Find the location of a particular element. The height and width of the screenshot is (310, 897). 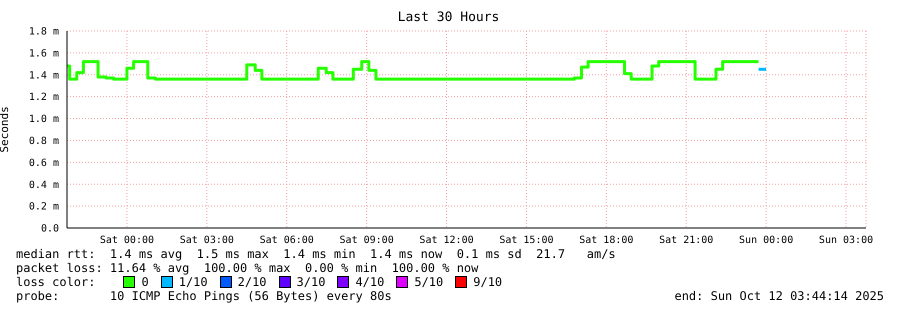

y-tick-label: 0.4 m is located at coordinates (43, 185).